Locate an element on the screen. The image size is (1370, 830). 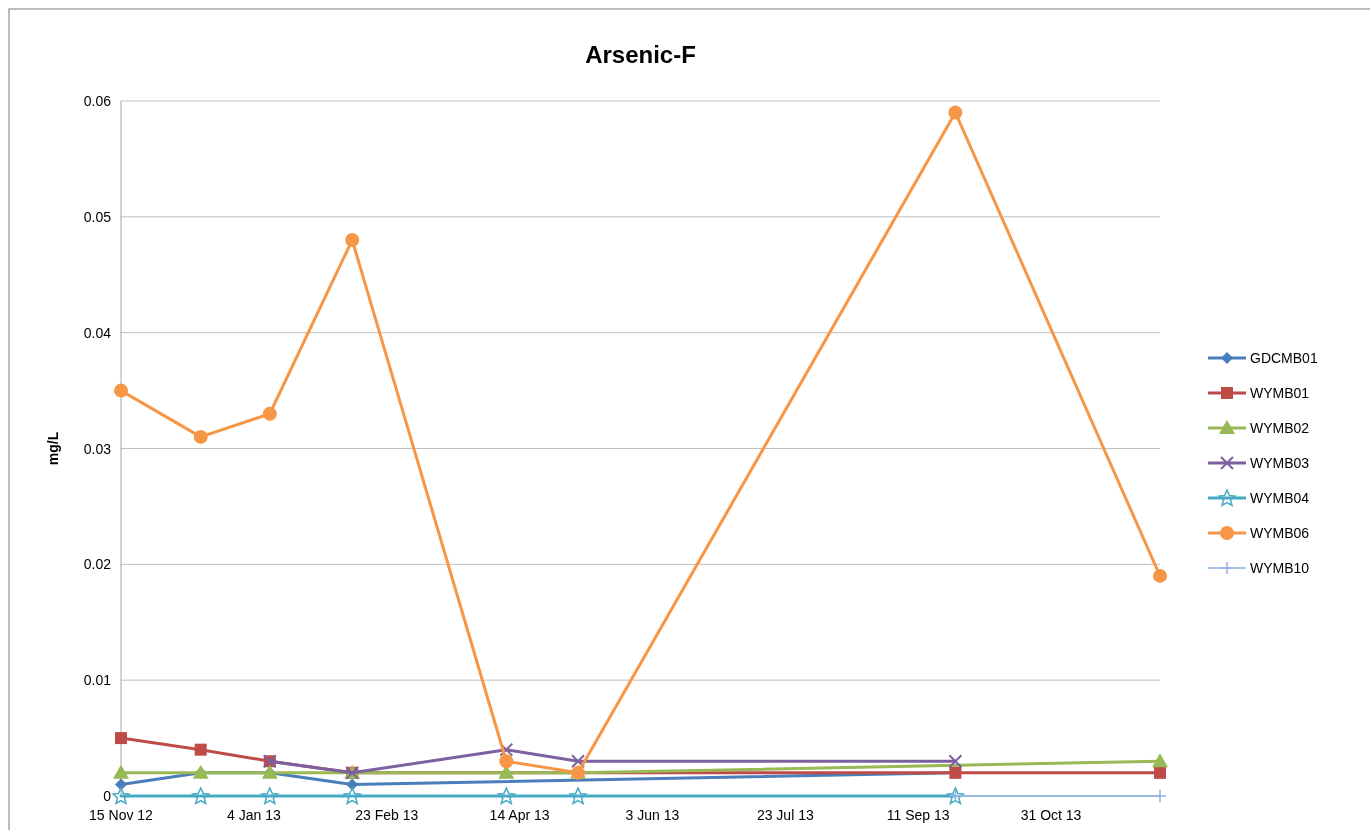
y-tick-label: 0 is located at coordinates (107, 796).